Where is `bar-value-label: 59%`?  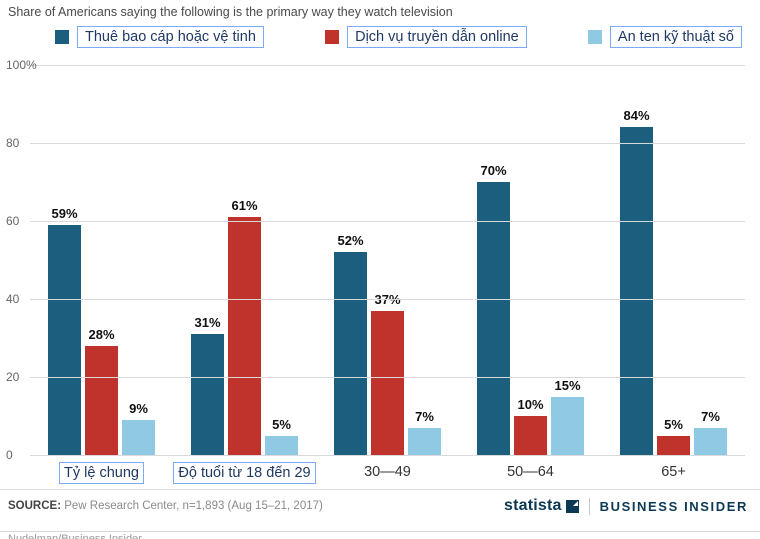 bar-value-label: 59% is located at coordinates (64, 213).